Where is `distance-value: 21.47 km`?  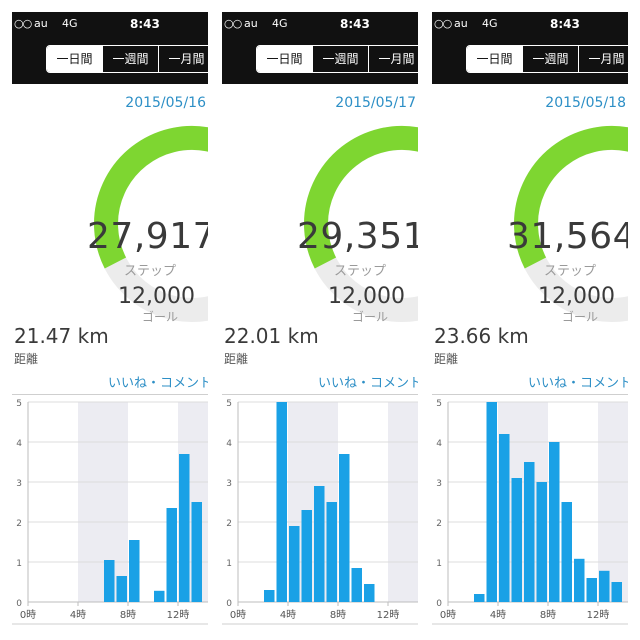 distance-value: 21.47 km is located at coordinates (61, 336).